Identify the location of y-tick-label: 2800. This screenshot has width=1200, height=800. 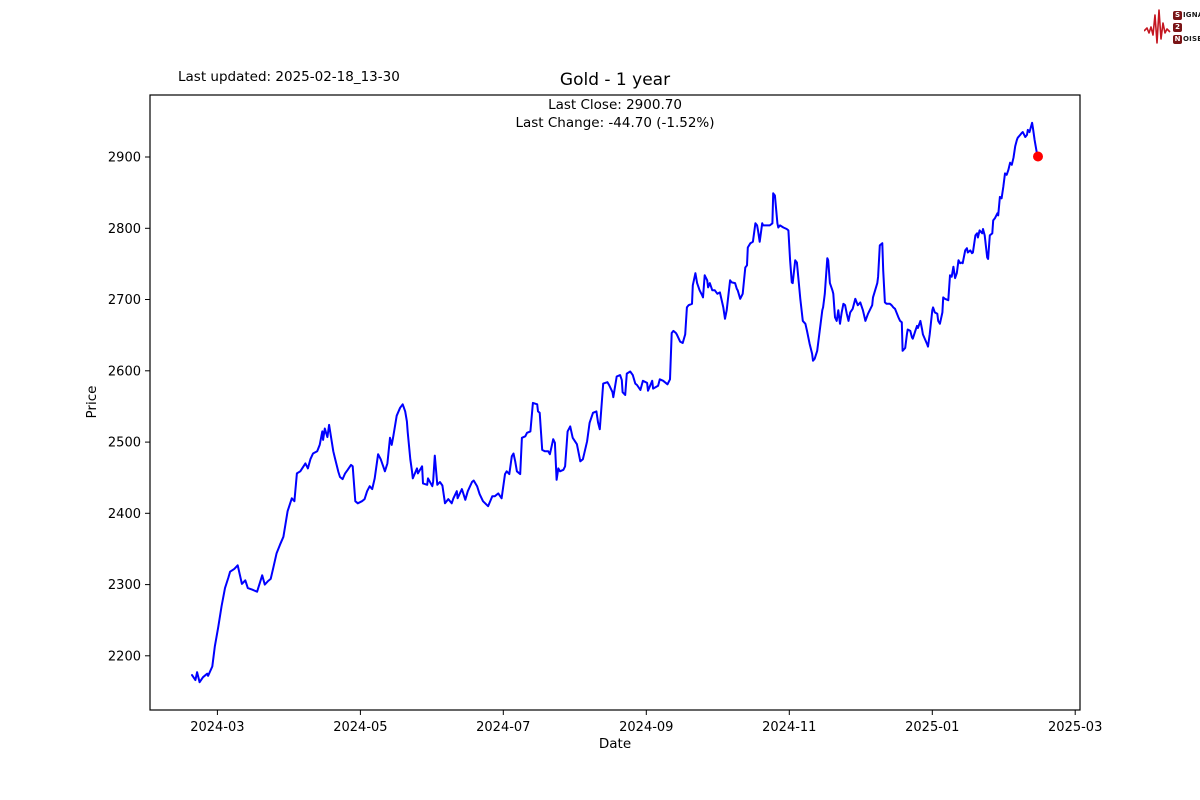
(124, 229).